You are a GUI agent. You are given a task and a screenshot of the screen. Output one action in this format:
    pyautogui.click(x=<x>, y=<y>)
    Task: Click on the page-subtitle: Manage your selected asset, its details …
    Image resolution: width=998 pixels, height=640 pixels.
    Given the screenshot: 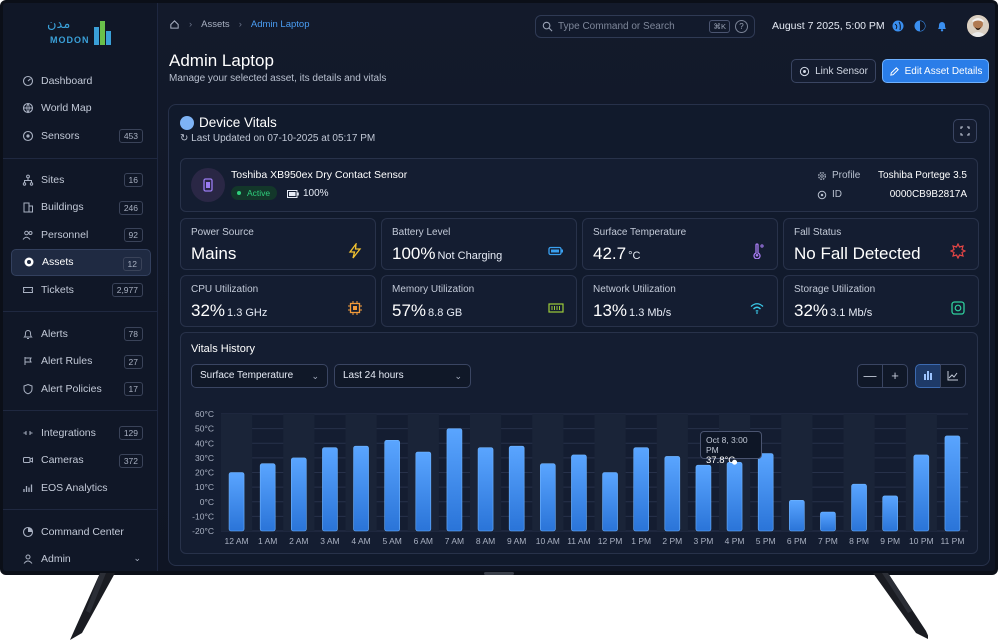 What is the action you would take?
    pyautogui.click(x=278, y=78)
    